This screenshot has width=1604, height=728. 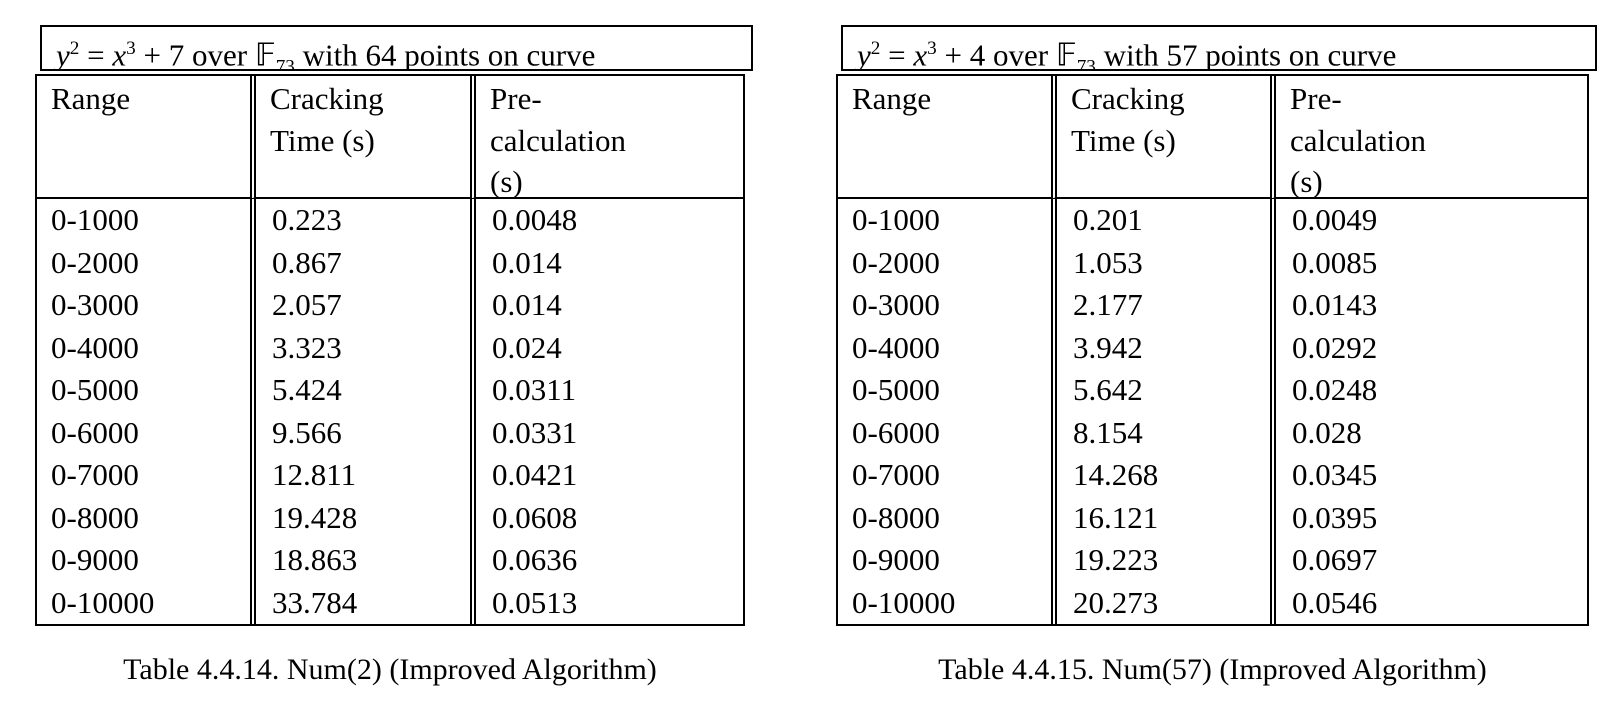 What do you see at coordinates (606, 220) in the screenshot?
I see `table-cell: 0.0048` at bounding box center [606, 220].